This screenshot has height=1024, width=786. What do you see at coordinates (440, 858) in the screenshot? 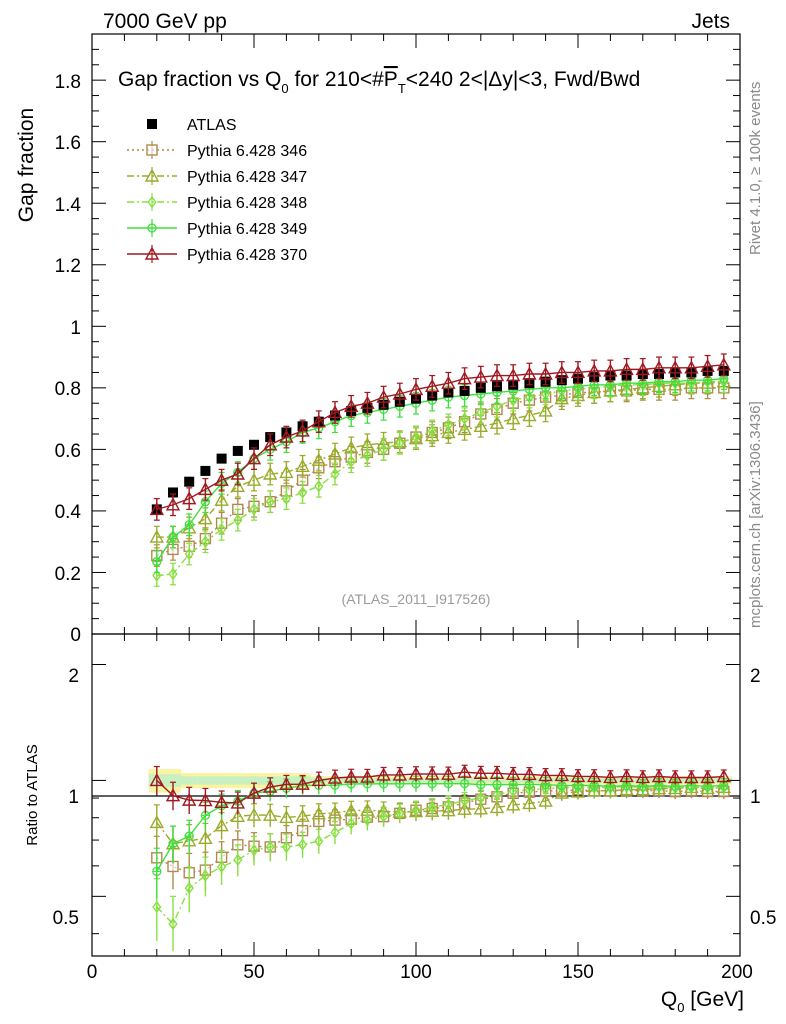
I see `ratio-panel-series` at bounding box center [440, 858].